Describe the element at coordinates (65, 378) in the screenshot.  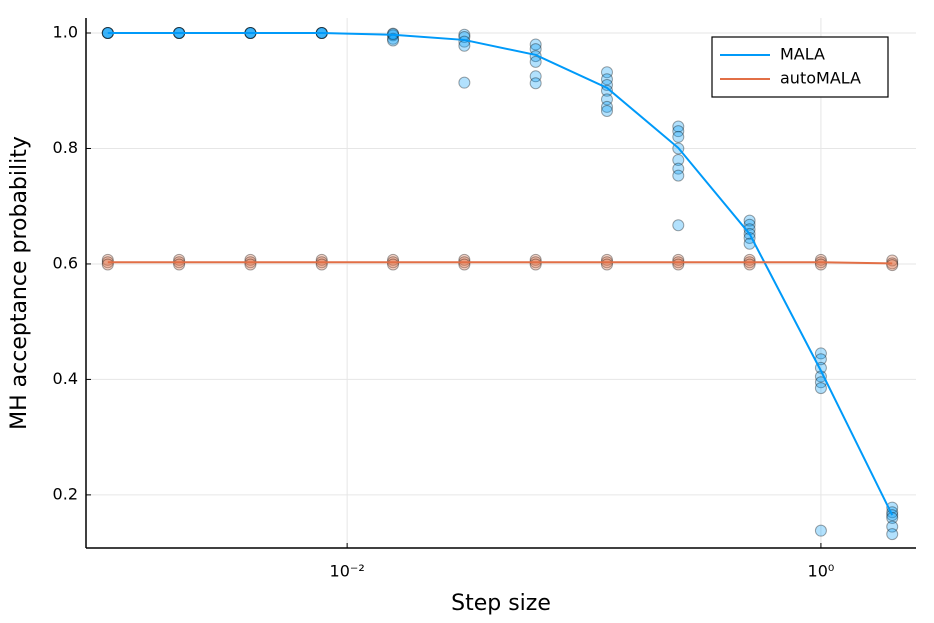
I see `y-tick-label: 0.4` at that location.